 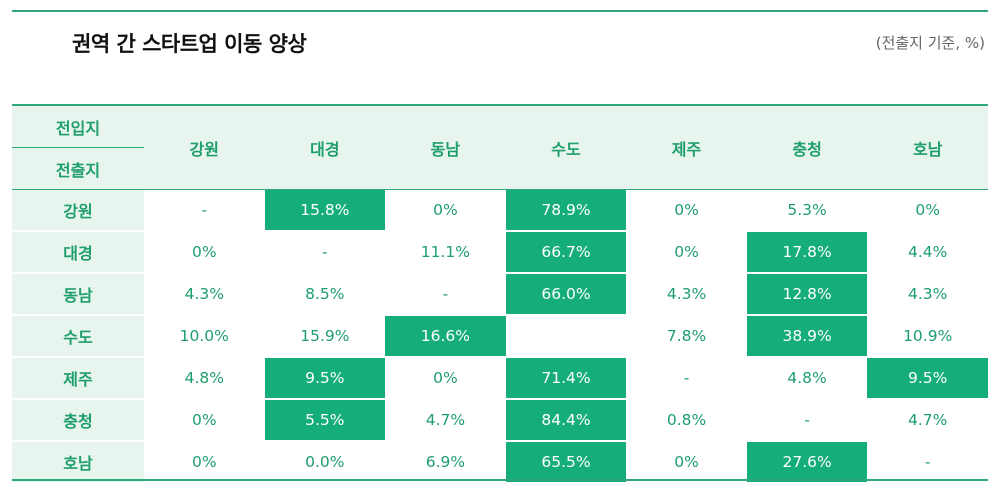 What do you see at coordinates (927, 147) in the screenshot?
I see `col-header: 호남` at bounding box center [927, 147].